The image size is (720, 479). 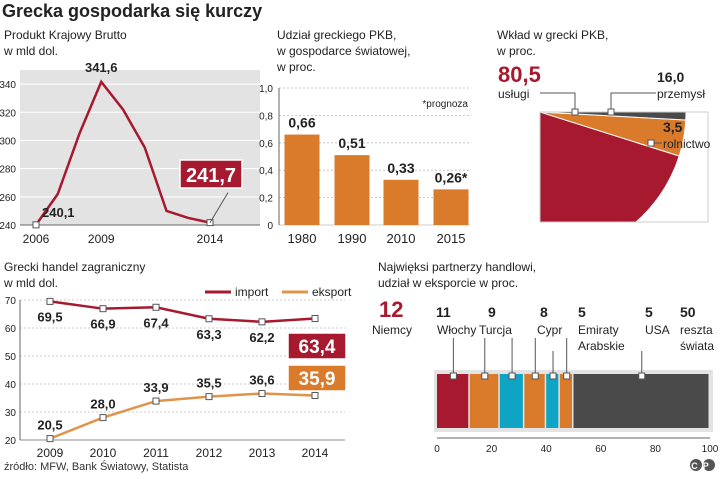 I want to click on gdp-value-box, so click(x=211, y=174).